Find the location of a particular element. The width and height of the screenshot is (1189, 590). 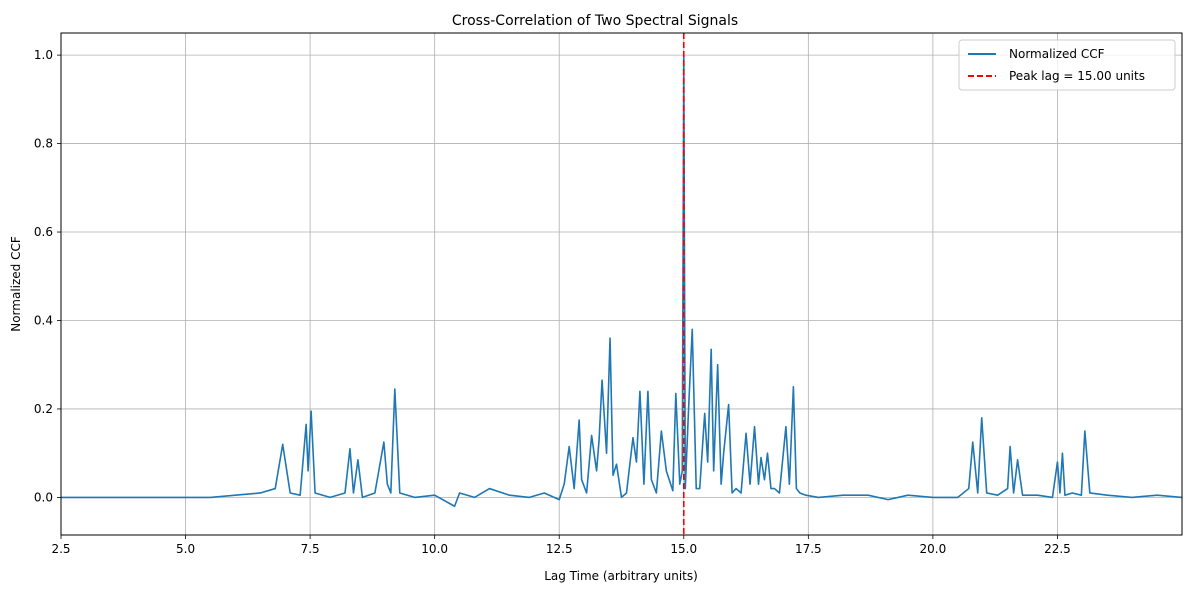

y-tick-label: 0.0 is located at coordinates (43, 497).